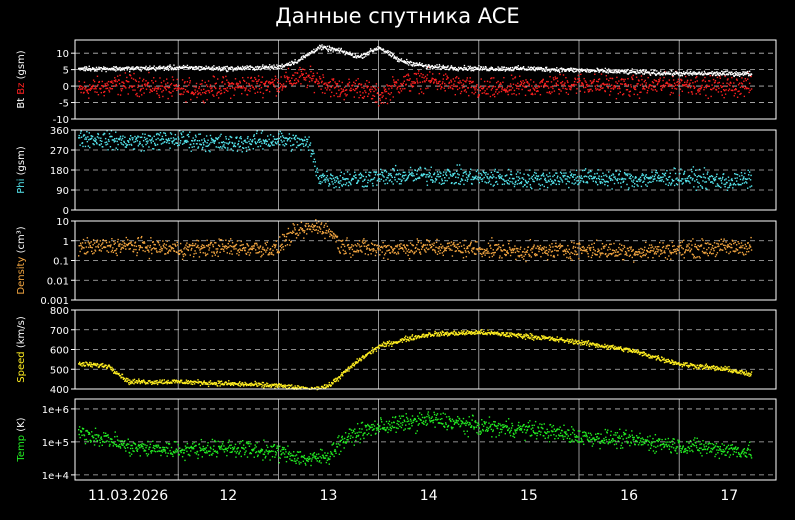  What do you see at coordinates (425, 170) in the screenshot?
I see `panel-frame` at bounding box center [425, 170].